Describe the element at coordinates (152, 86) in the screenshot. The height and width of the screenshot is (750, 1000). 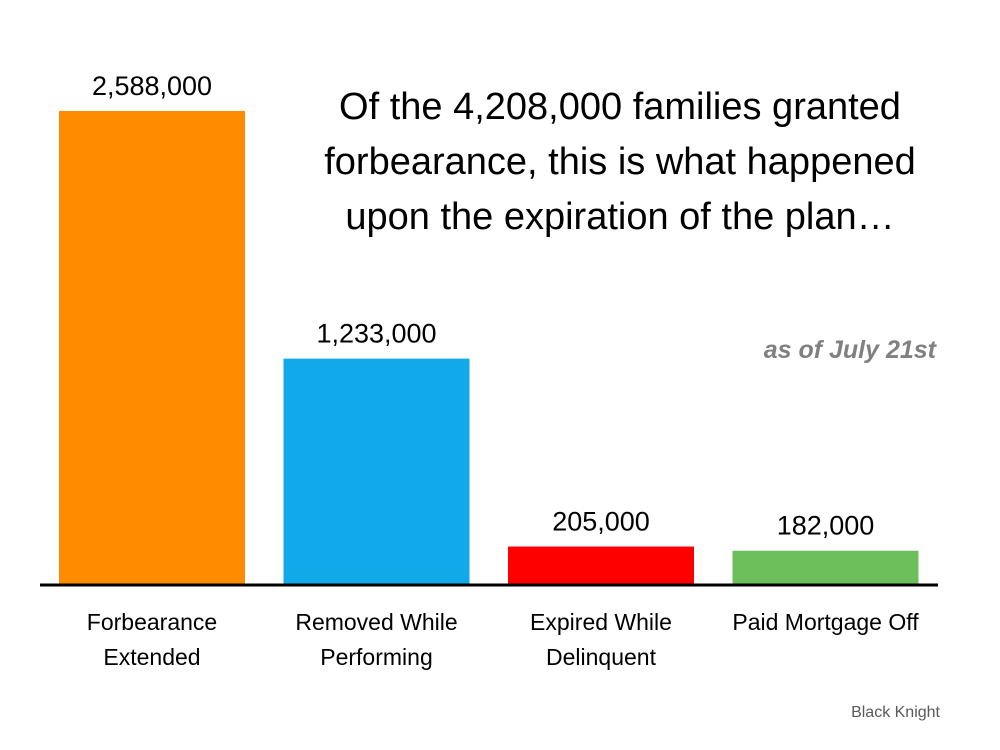
I see `bar-value-label: 2,588,000` at that location.